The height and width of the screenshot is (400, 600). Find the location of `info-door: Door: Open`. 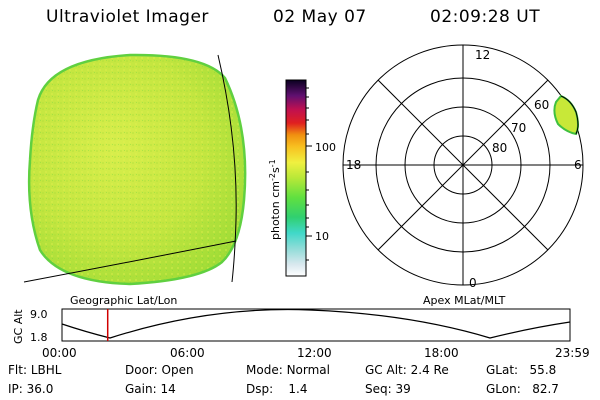

info-door: Door: Open is located at coordinates (159, 370).